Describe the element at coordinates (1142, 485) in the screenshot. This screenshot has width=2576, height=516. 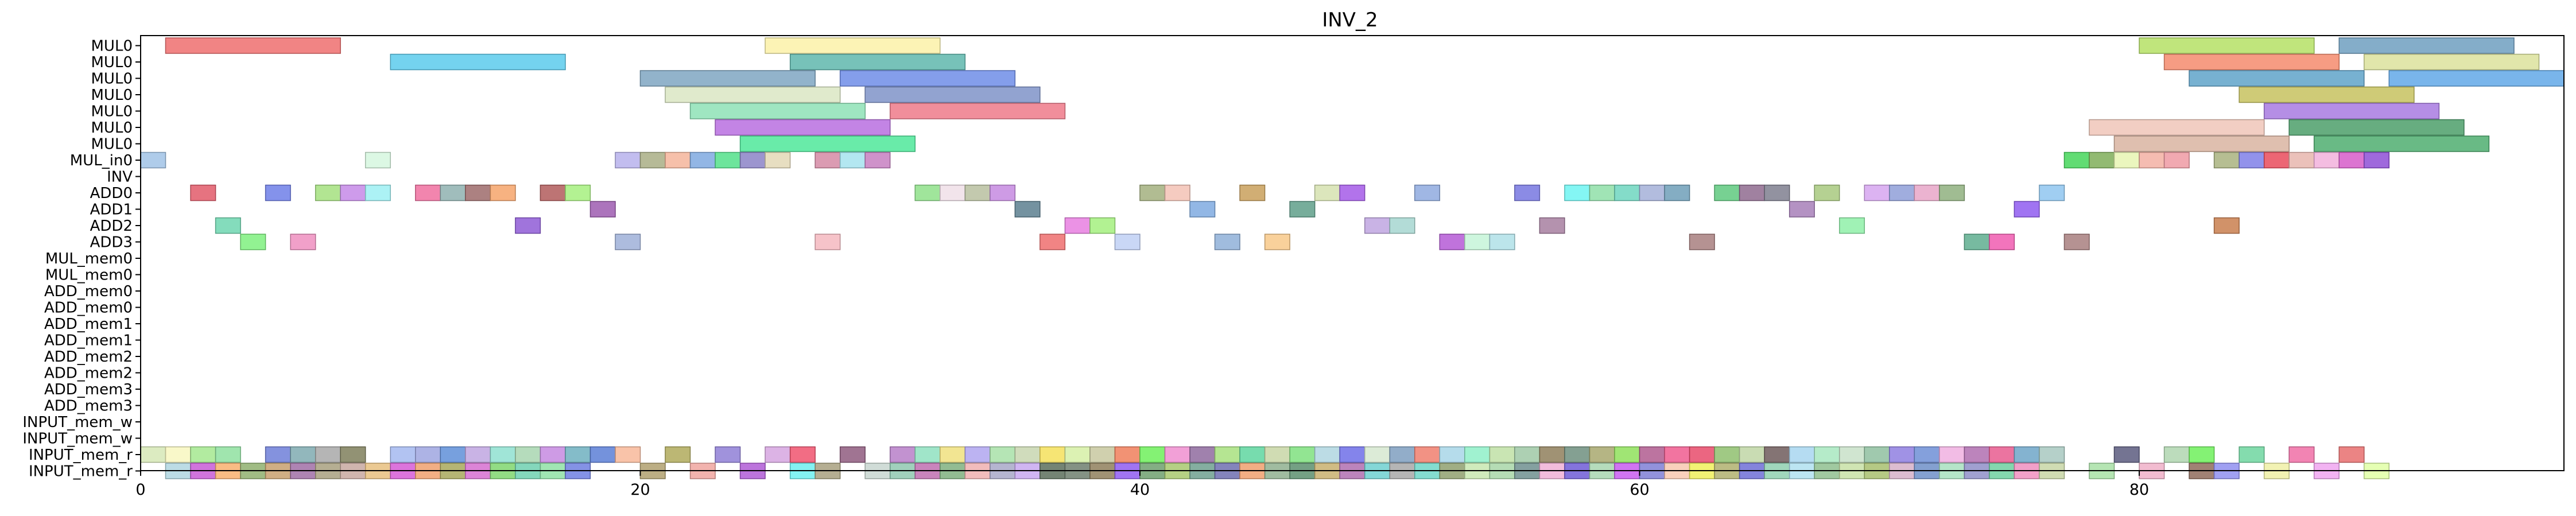
I see `x-axis: 0 20 40 60 80` at that location.